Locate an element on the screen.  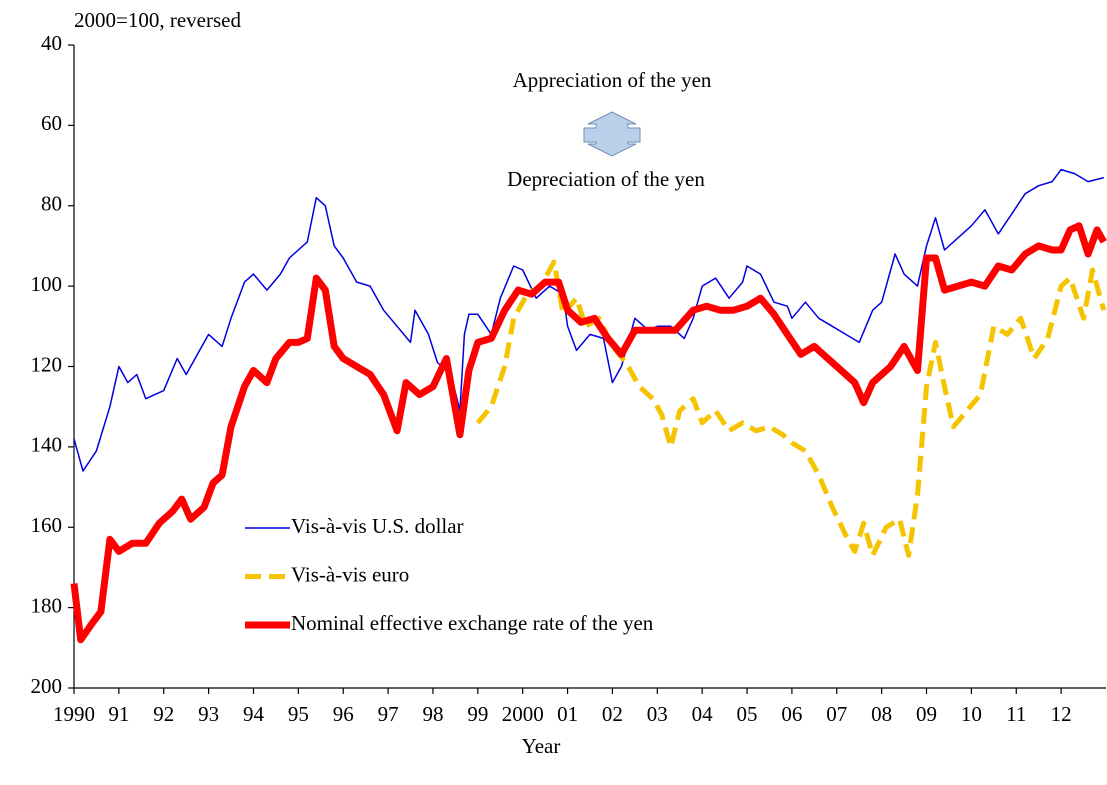
y-tick-label: 40 is located at coordinates (51, 43).